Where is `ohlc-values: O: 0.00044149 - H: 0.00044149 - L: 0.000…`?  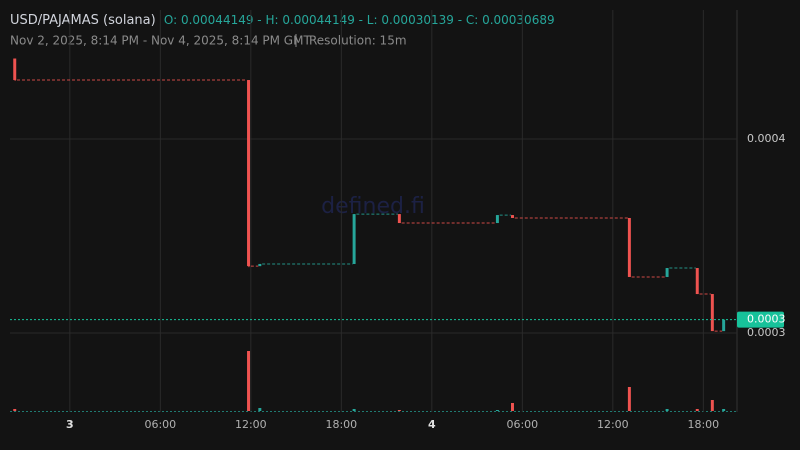 ohlc-values: O: 0.00044149 - H: 0.00044149 - L: 0.000… is located at coordinates (359, 20).